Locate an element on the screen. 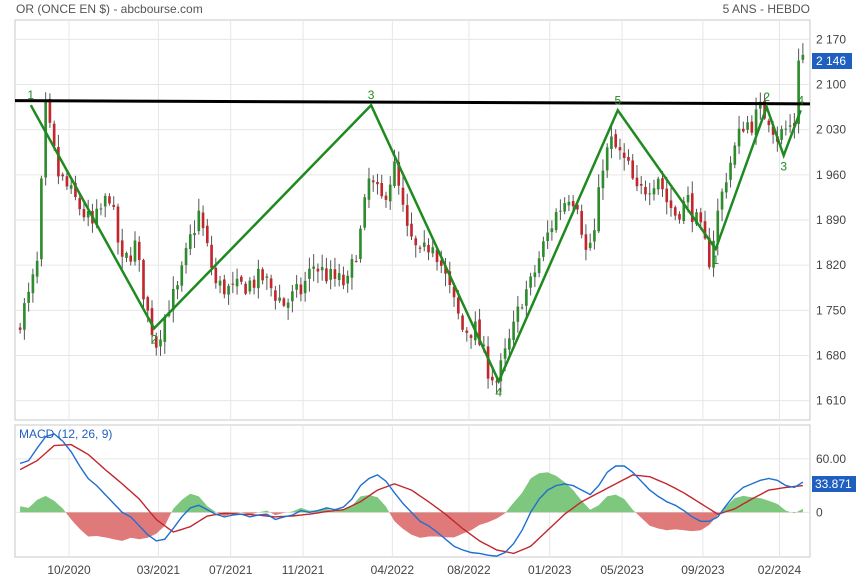 The height and width of the screenshot is (585, 860). last-macd-value: 33.871 is located at coordinates (833, 484).